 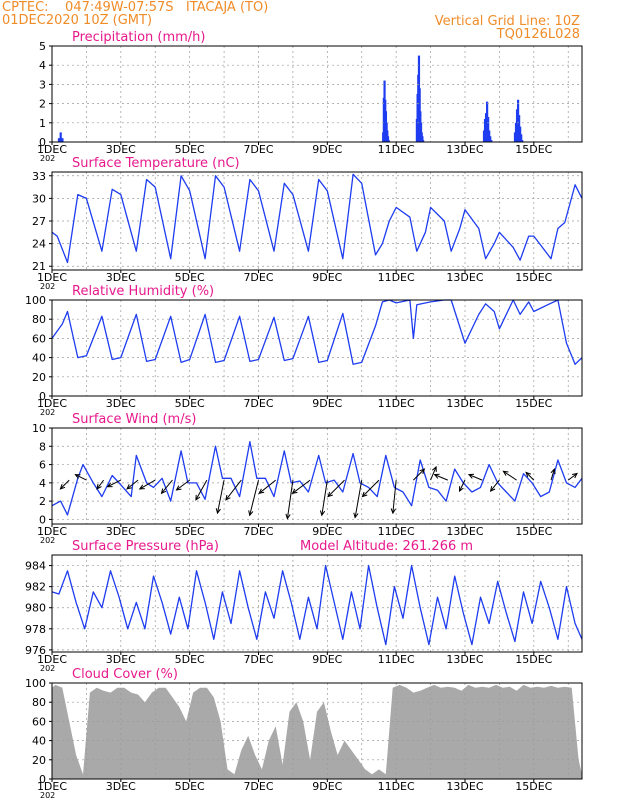 I want to click on temp-frame, so click(x=317, y=221).